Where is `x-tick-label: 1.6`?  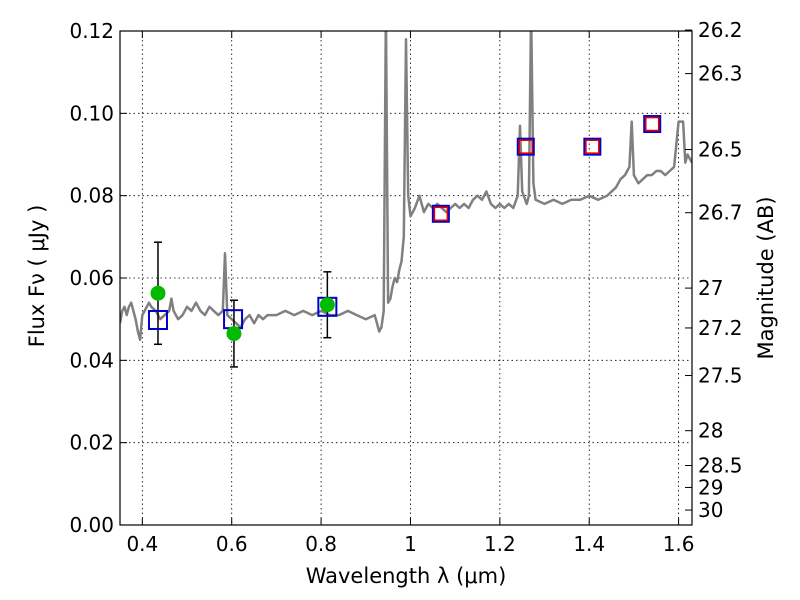 x-tick-label: 1.6 is located at coordinates (679, 544).